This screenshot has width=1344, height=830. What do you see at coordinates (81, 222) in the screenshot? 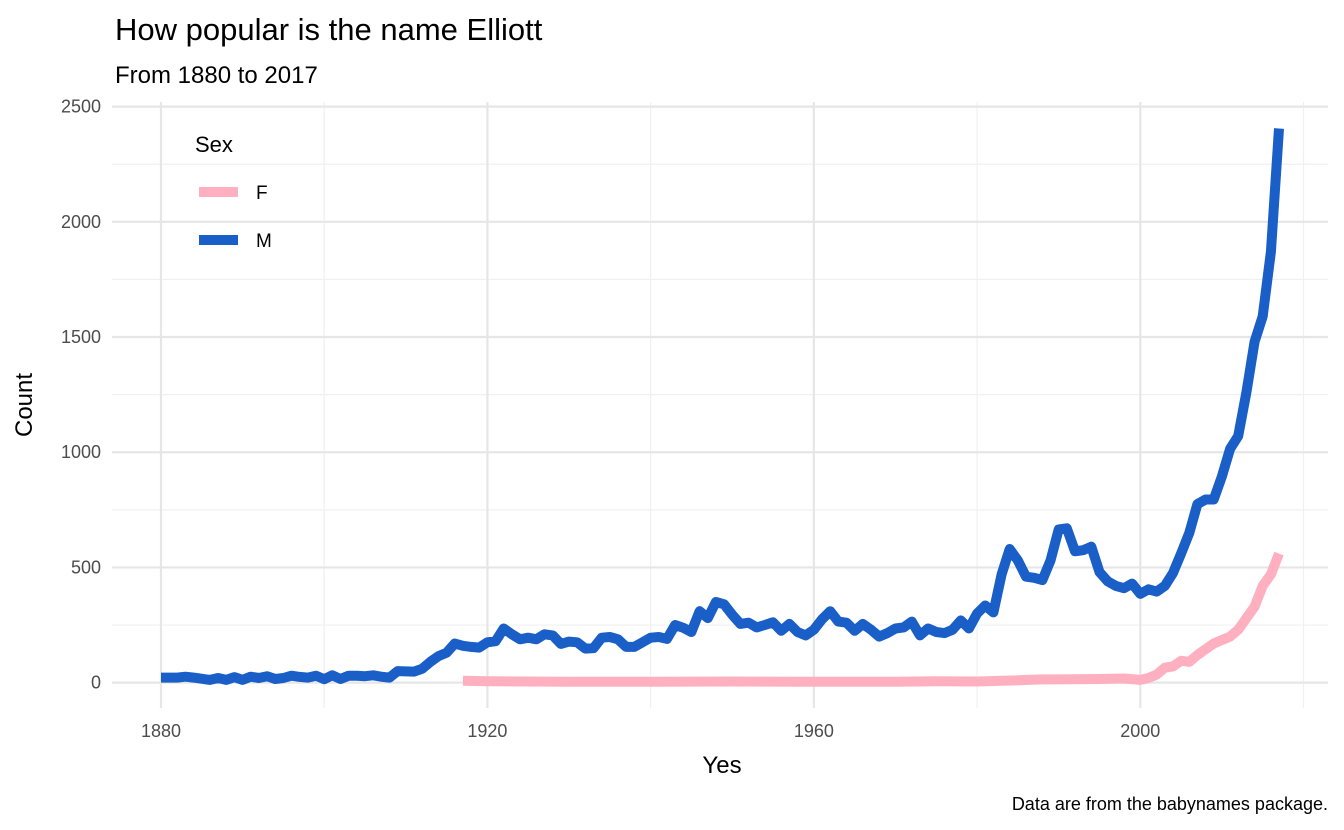
I see `y-tick-label: 2000` at bounding box center [81, 222].